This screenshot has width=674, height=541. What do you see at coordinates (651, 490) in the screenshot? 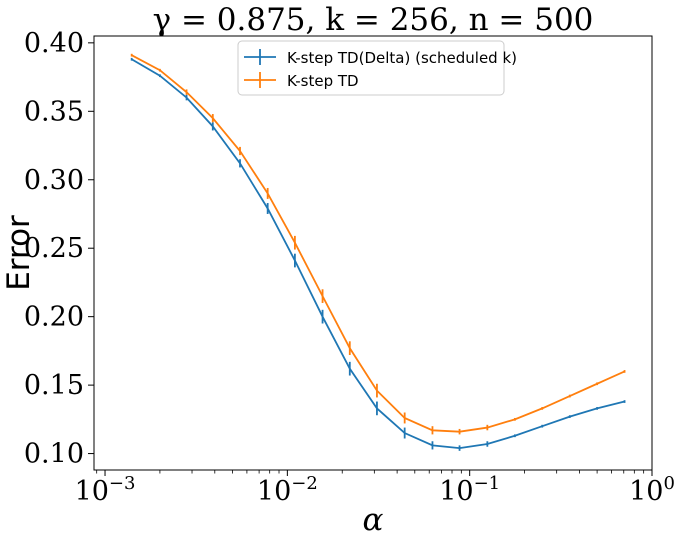
I see `x-tick-label-3: 10⁰` at bounding box center [651, 490].